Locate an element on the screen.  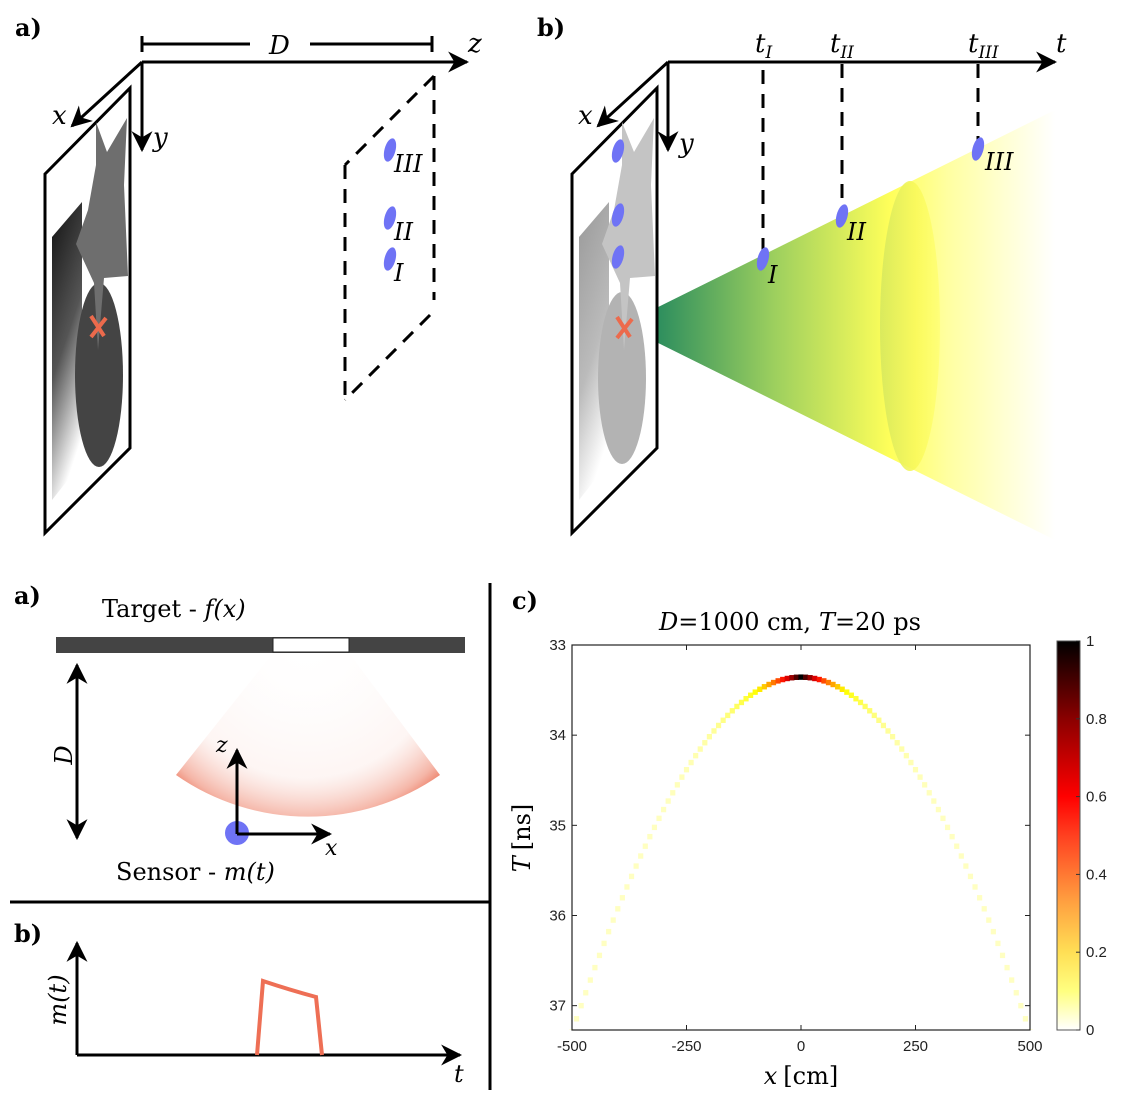
colorbar-tick-label: 0.4 is located at coordinates (1096, 874).